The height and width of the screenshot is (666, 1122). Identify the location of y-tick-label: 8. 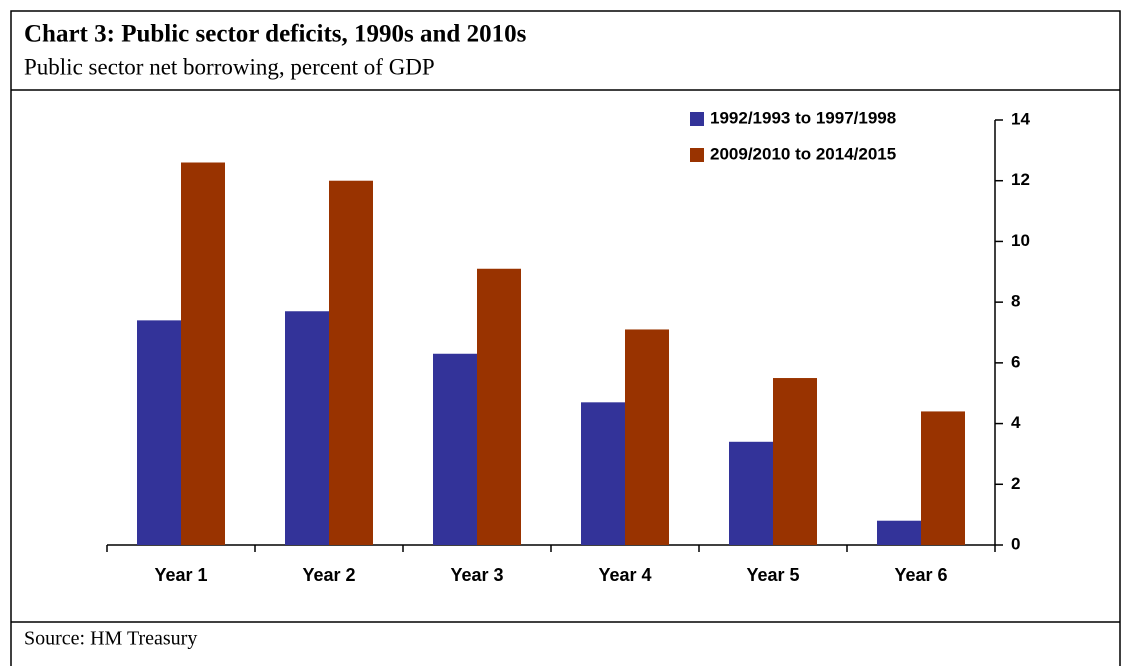
(1015, 301).